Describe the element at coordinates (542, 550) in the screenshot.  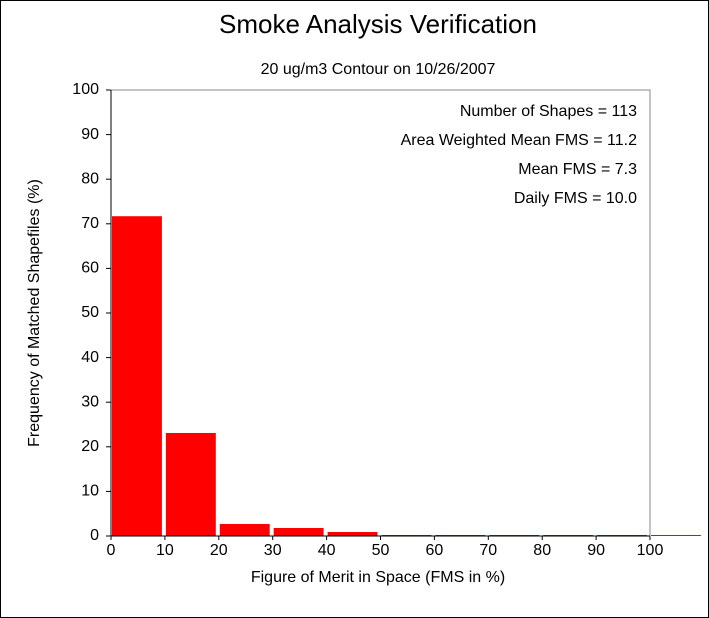
I see `x-tick-label: 80` at that location.